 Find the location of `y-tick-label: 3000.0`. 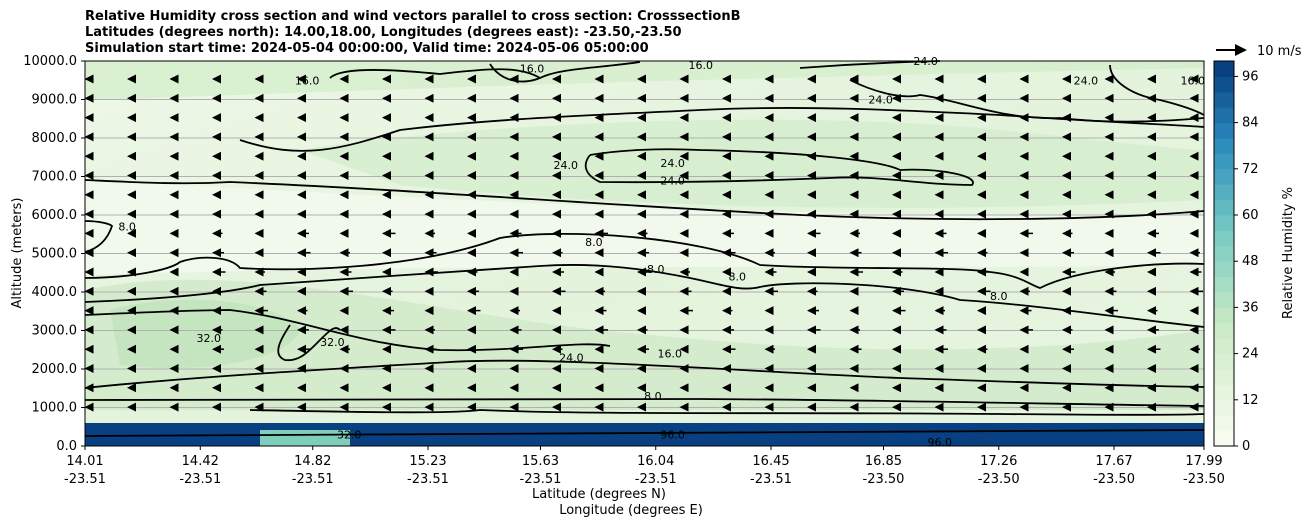

y-tick-label: 3000.0 is located at coordinates (55, 331).